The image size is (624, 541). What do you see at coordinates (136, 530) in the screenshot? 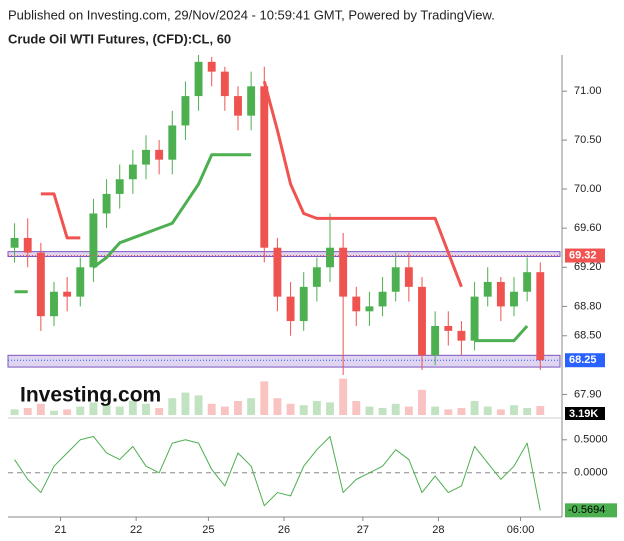
I see `x-tick-label: 22` at bounding box center [136, 530].